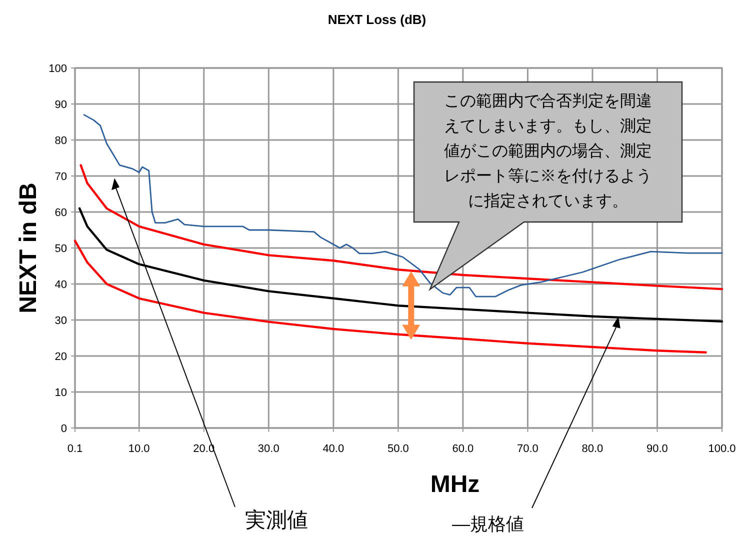 The width and height of the screenshot is (754, 536). Describe the element at coordinates (60, 213) in the screenshot. I see `y-tick-label: 60` at that location.